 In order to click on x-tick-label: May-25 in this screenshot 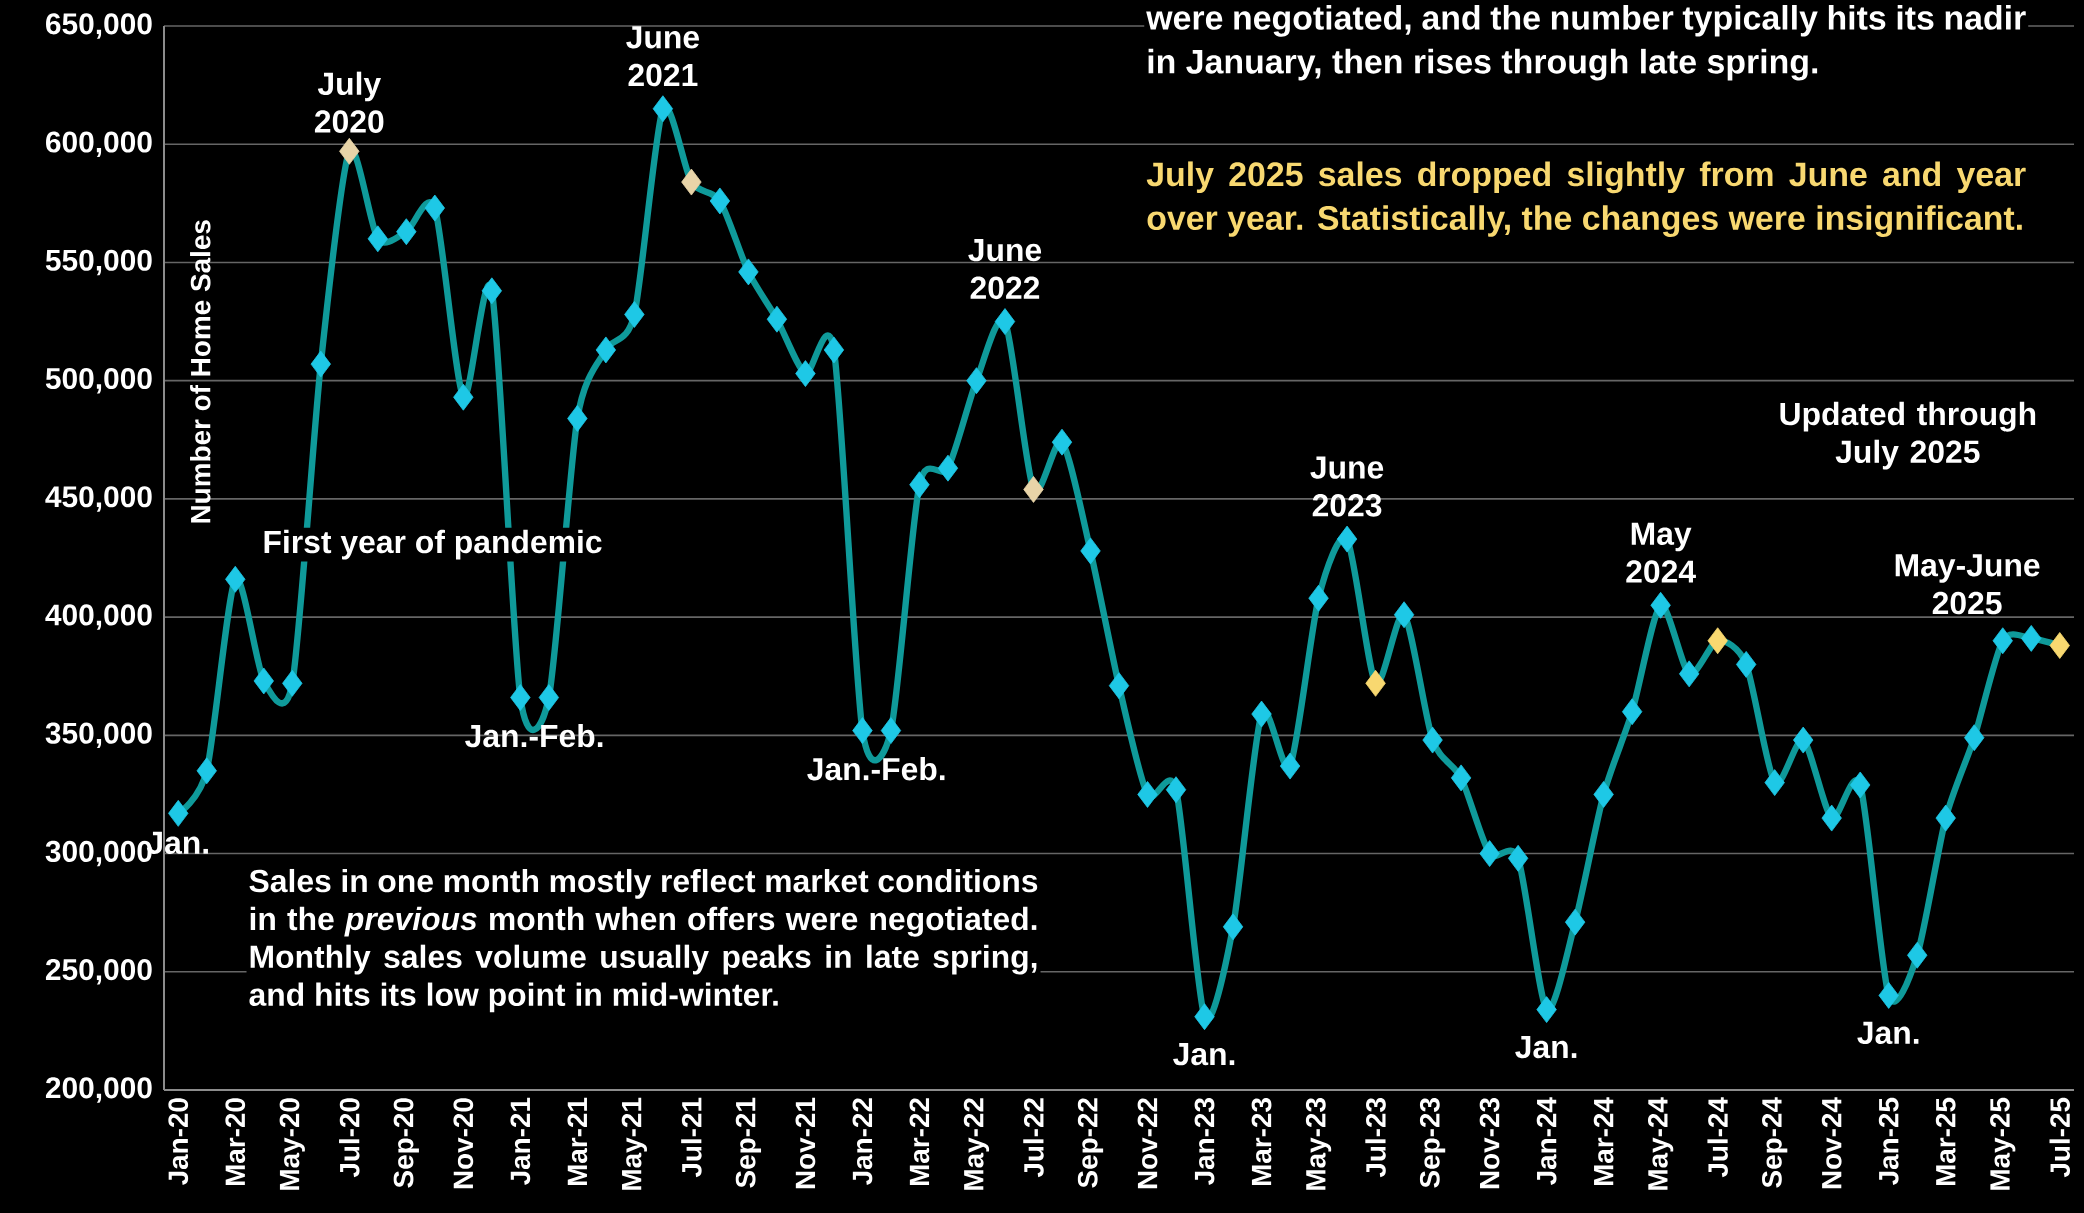, I will do `click(2003, 1143)`.